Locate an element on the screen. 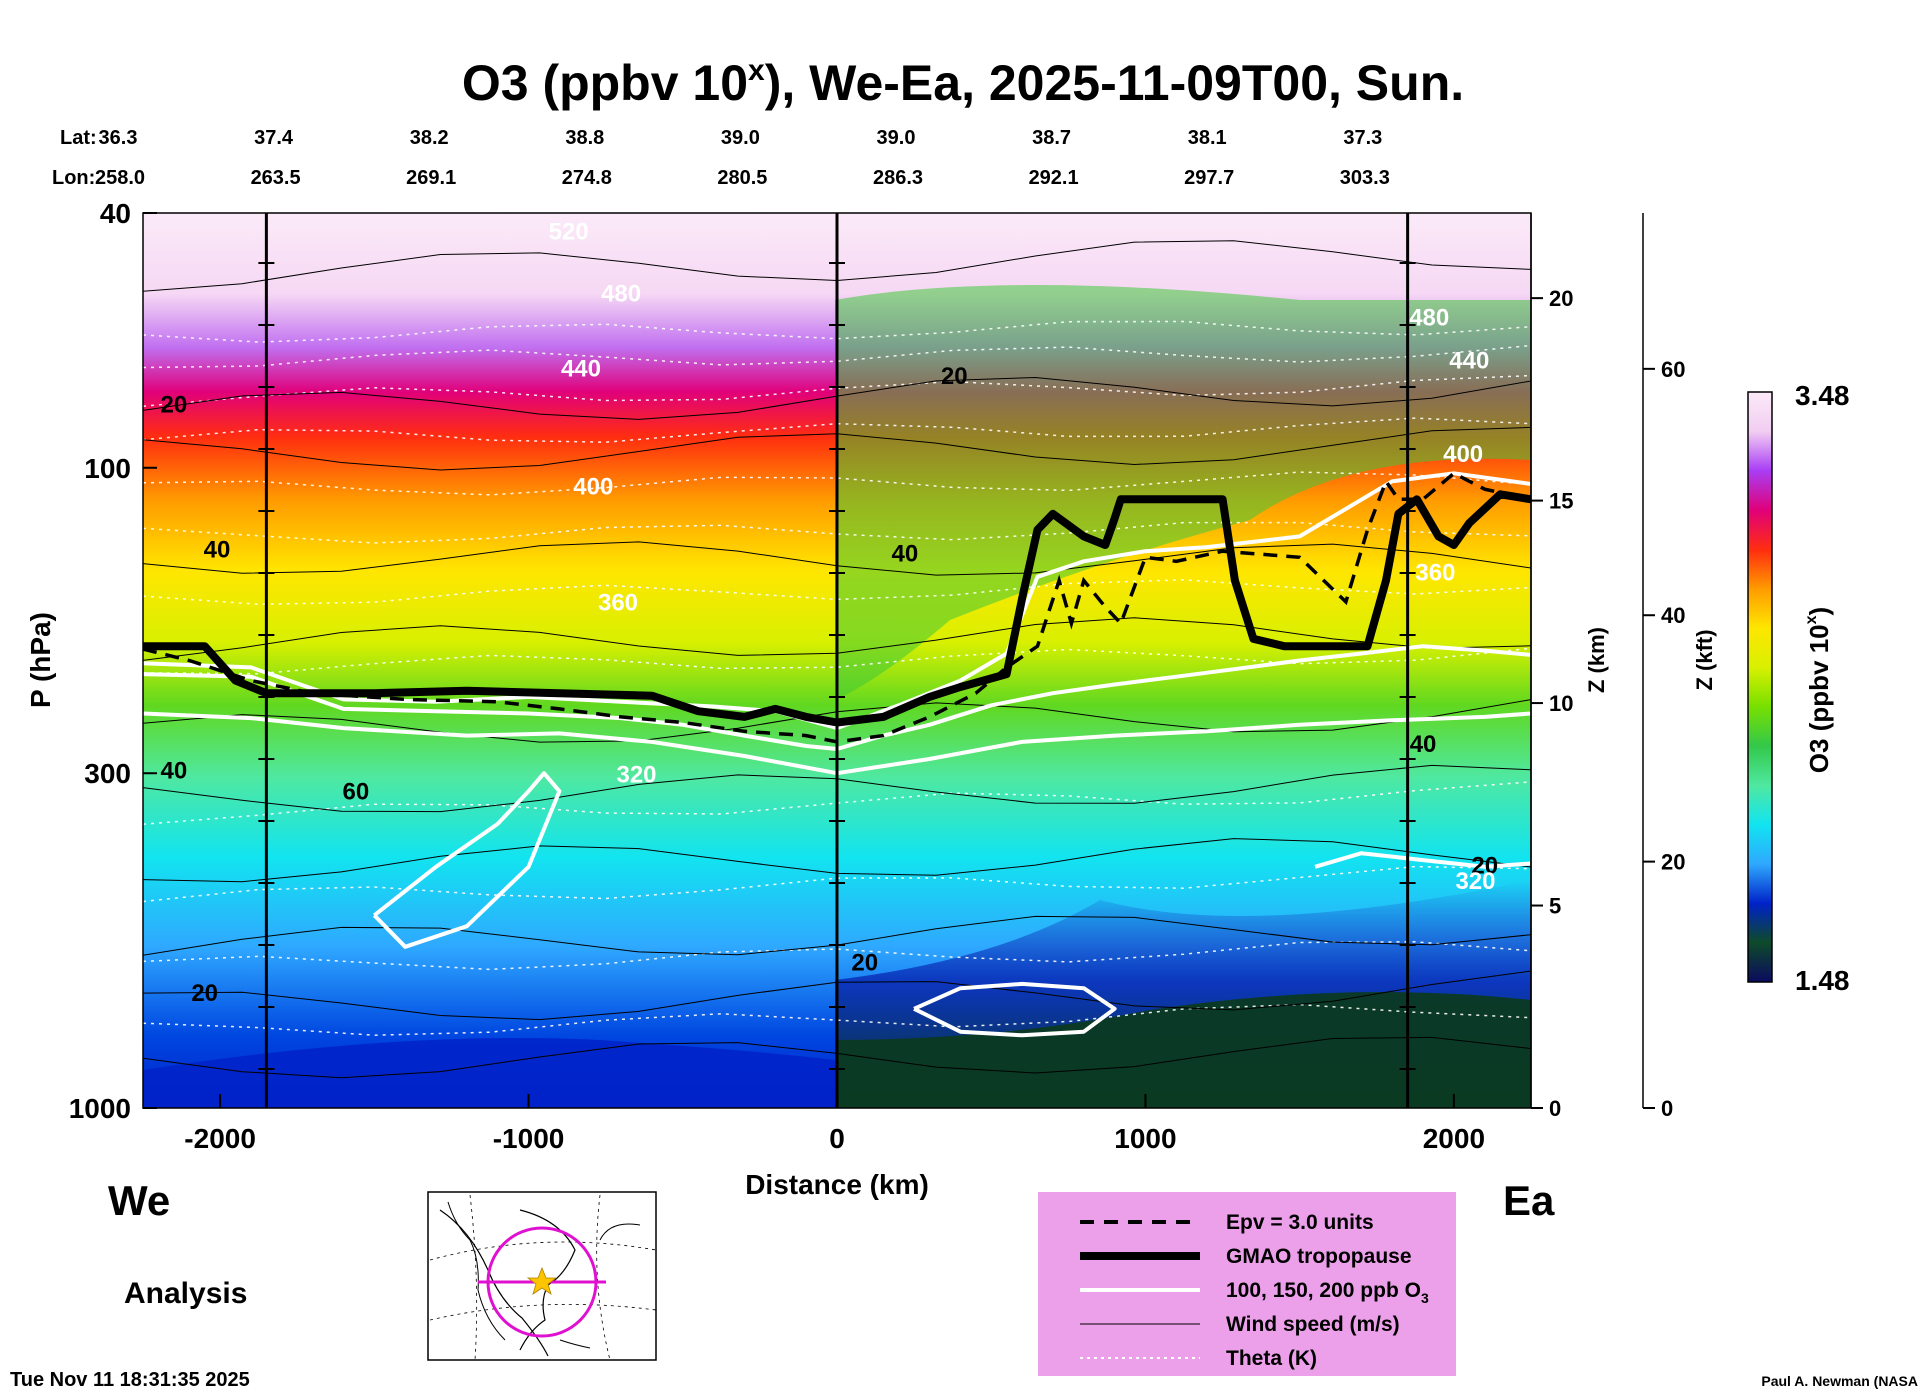 The image size is (1926, 1394). theta-label: 520 is located at coordinates (569, 232).